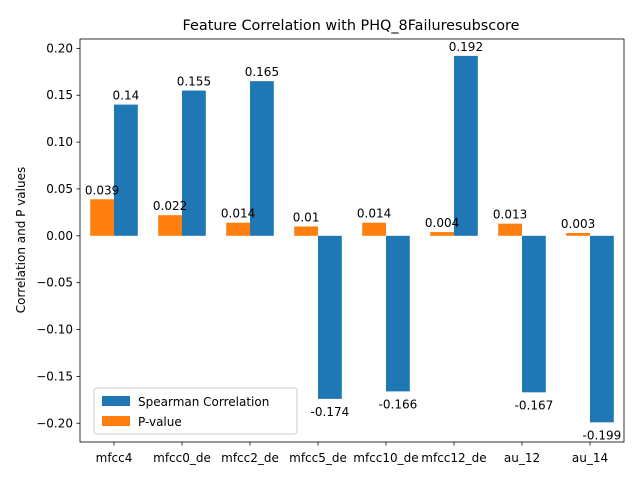 This screenshot has width=640, height=480. I want to click on y-tick-label: 0.10, so click(59, 142).